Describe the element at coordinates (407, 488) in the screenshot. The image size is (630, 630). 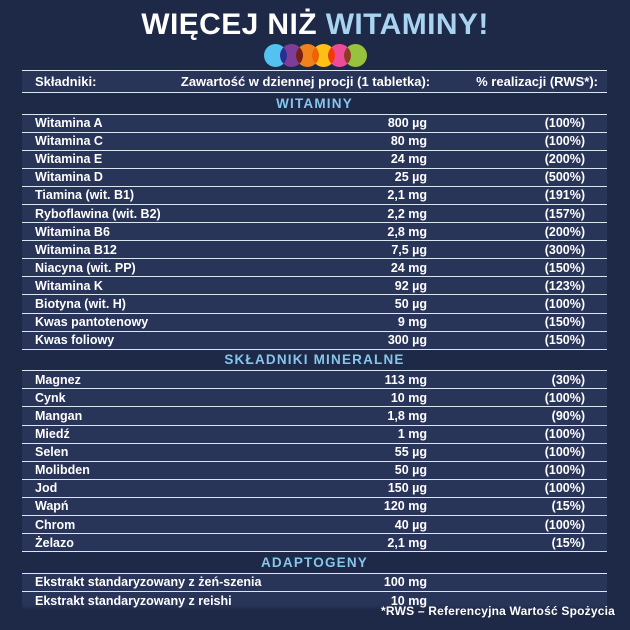
I see `ingredient-amount: 150 µg` at that location.